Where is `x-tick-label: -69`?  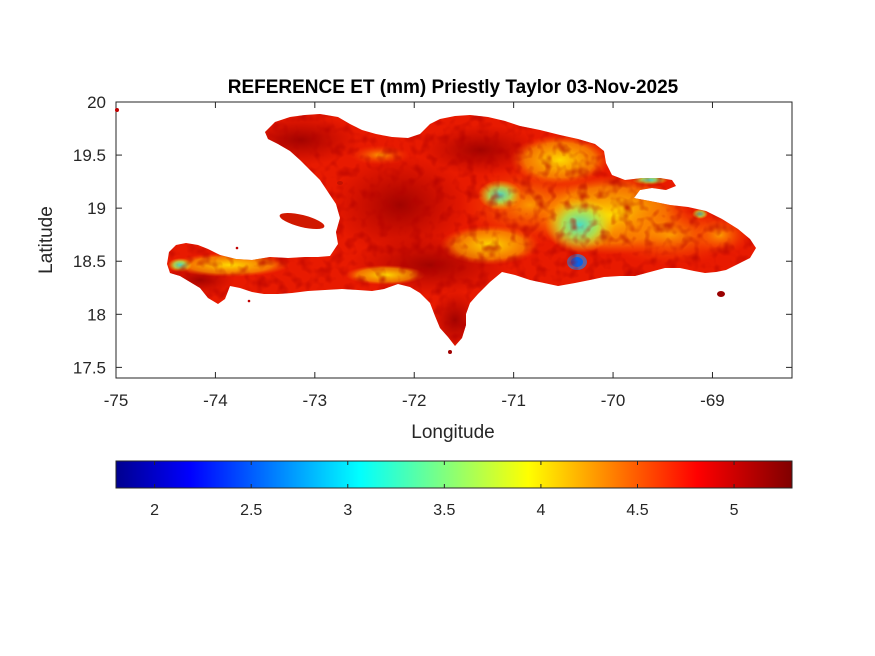 x-tick-label: -69 is located at coordinates (712, 400).